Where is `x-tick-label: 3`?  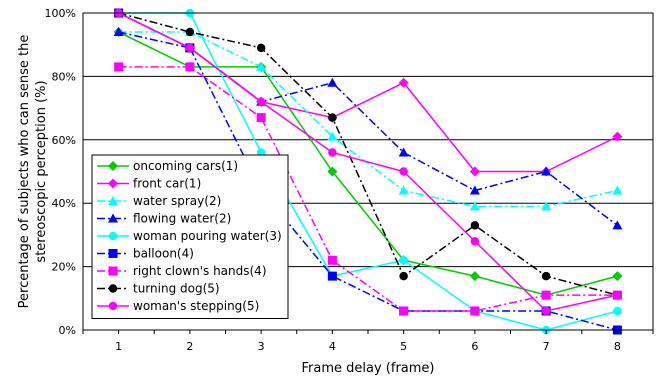
x-tick-label: 3 is located at coordinates (261, 346).